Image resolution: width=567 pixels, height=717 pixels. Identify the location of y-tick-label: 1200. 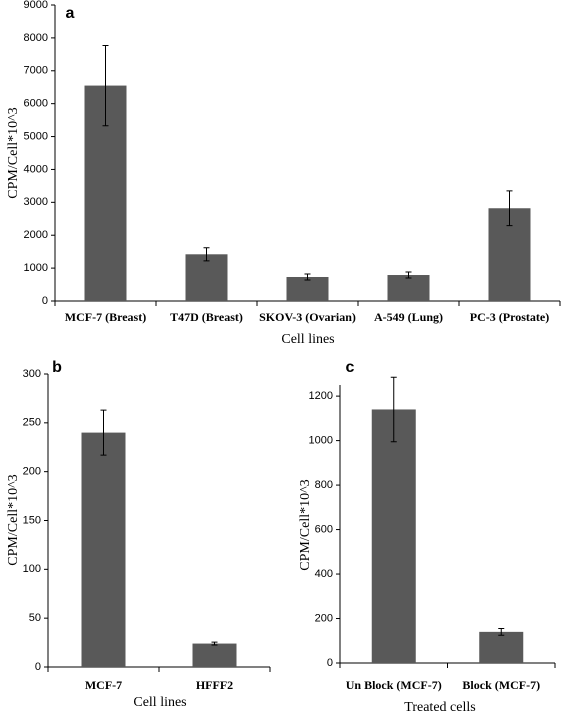
(321, 396).